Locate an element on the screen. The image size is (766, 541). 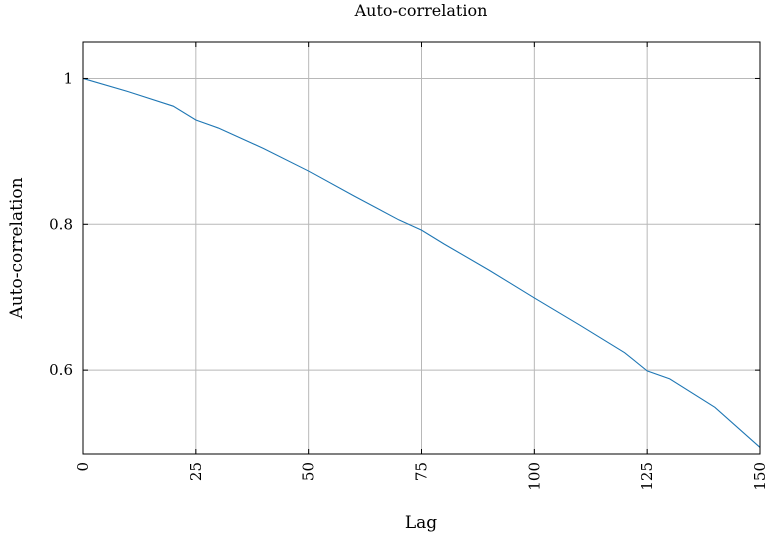
y-tick-label: 0.8 is located at coordinates (61, 224).